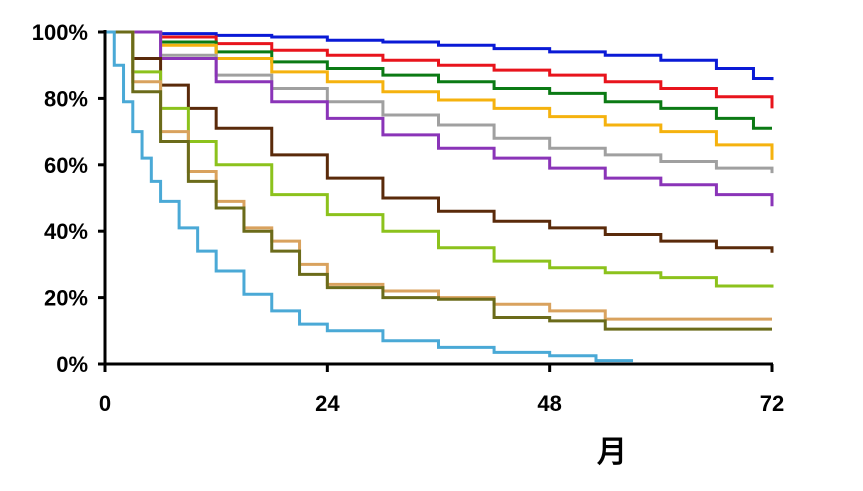  I want to click on y-tick-label: 80%, so click(66, 98).